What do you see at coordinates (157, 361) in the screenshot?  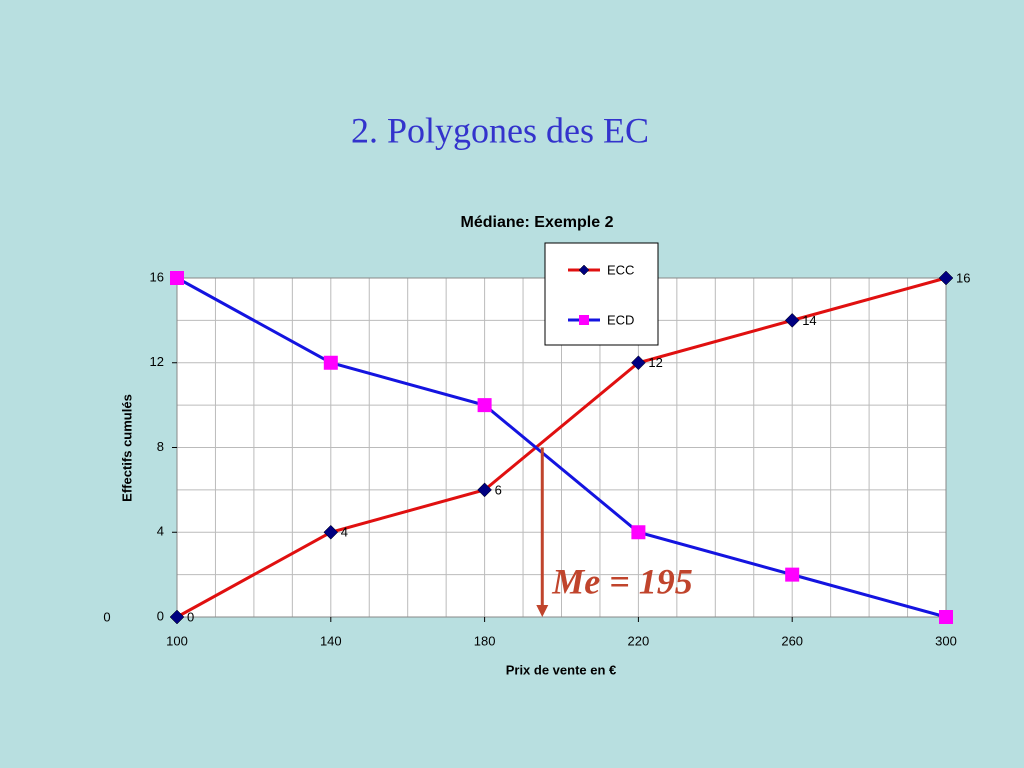 I see `y-tick-label: 12` at bounding box center [157, 361].